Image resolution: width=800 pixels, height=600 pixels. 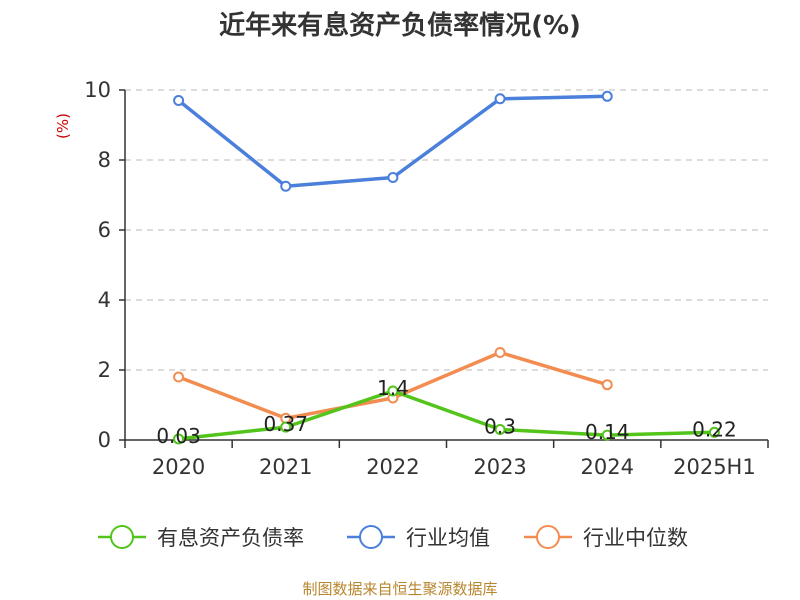 I want to click on data-label: 0.37, so click(x=285, y=424).